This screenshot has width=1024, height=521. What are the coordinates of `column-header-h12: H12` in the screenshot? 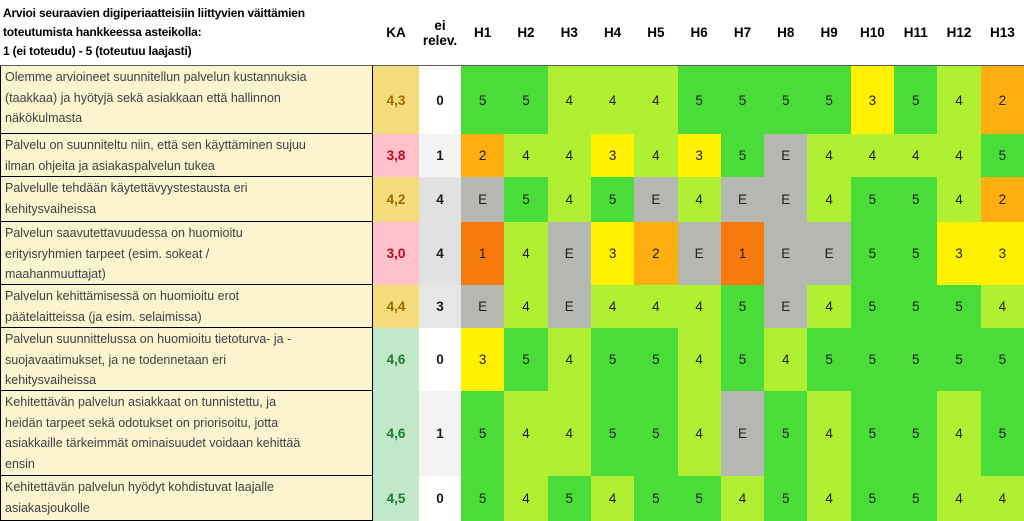 It's located at (959, 32).